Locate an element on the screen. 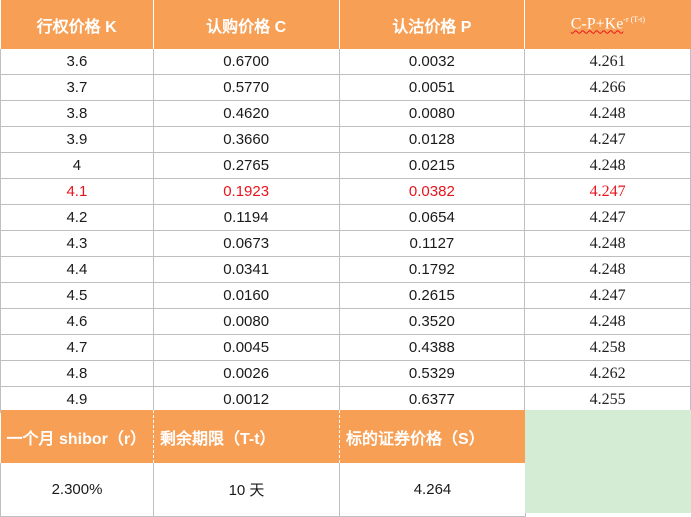 Image resolution: width=691 pixels, height=517 pixels. table-row: 4.8 0.0026 0.5329 4.262 is located at coordinates (345, 373).